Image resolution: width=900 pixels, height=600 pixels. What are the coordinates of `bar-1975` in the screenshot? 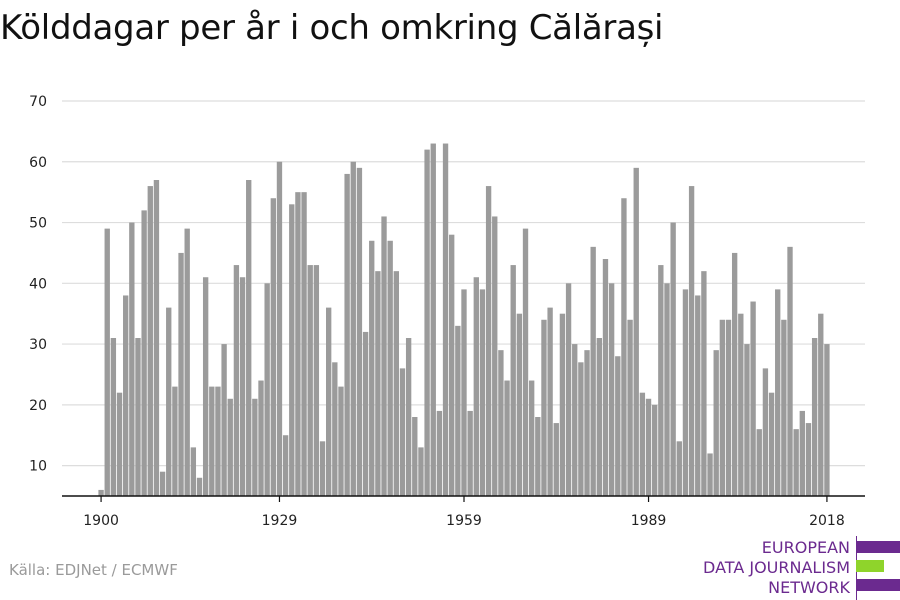 It's located at (562, 404).